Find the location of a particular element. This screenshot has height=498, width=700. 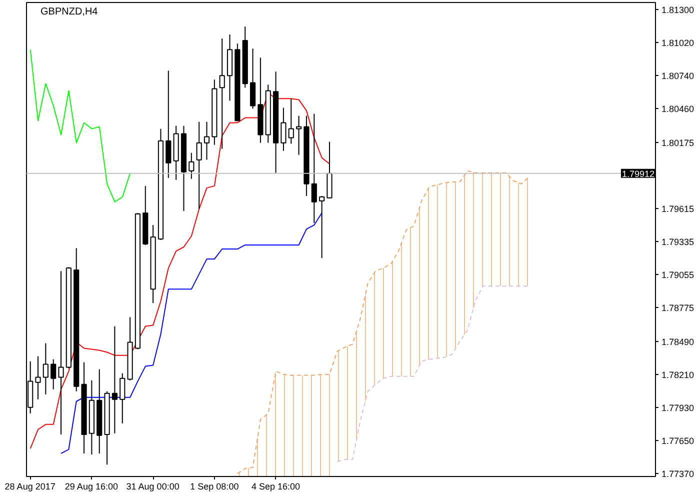

y-tick-label: 1.79615 is located at coordinates (678, 209).